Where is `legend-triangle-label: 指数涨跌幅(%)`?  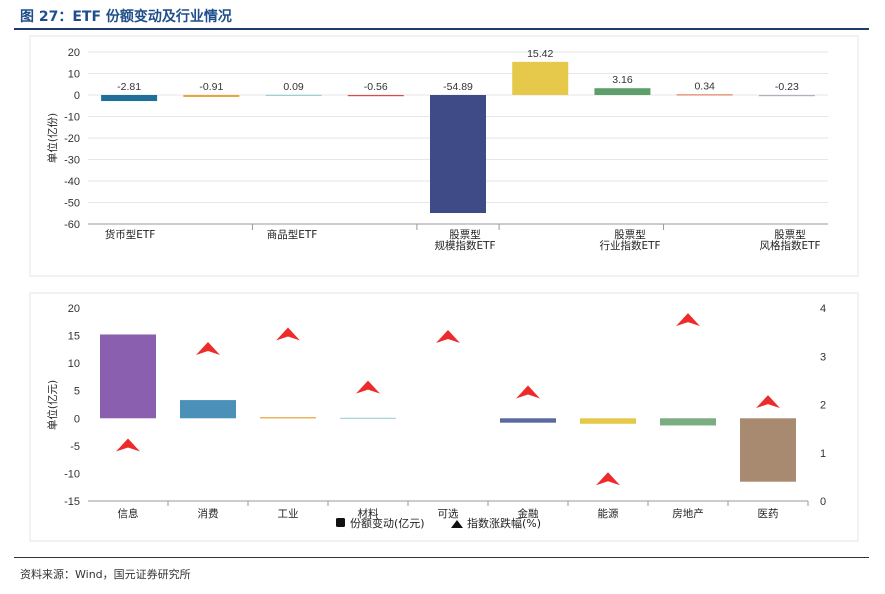 legend-triangle-label: 指数涨跌幅(%) is located at coordinates (504, 523).